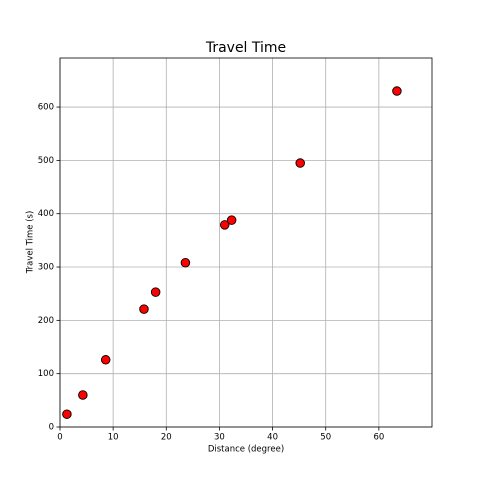 The height and width of the screenshot is (480, 480). I want to click on x-tick-label: 30, so click(219, 438).